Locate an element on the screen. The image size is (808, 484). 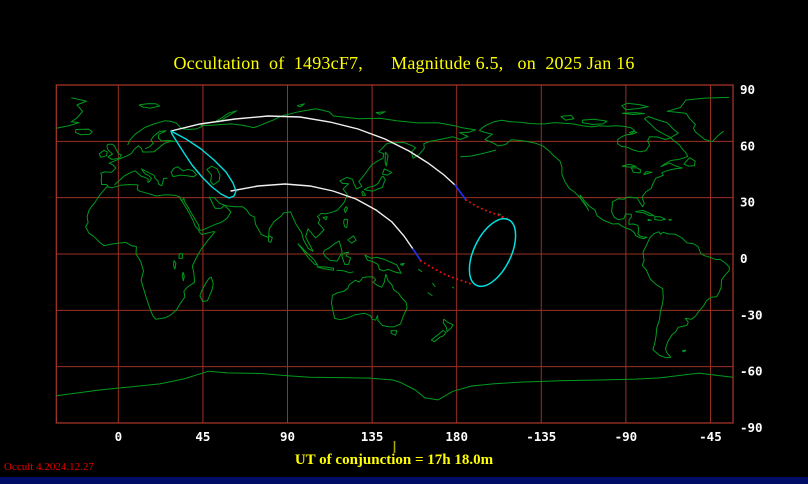
occultation-north-limit is located at coordinates (313, 150).